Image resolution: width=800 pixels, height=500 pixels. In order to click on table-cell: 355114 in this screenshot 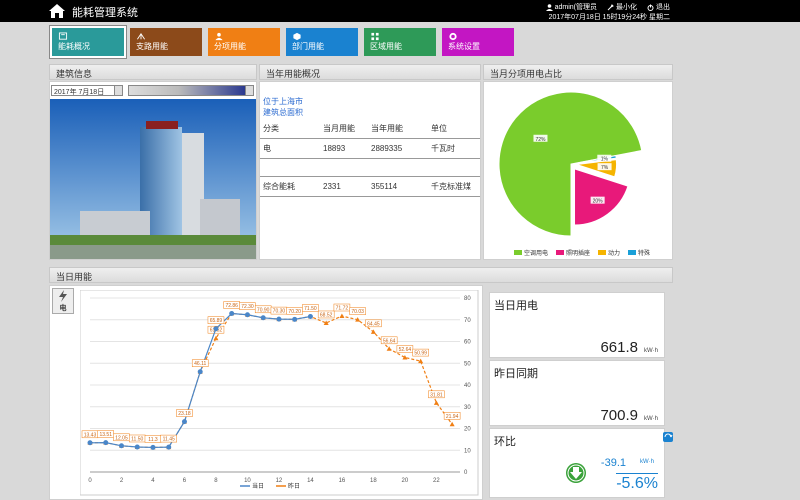, I will do `click(384, 186)`.